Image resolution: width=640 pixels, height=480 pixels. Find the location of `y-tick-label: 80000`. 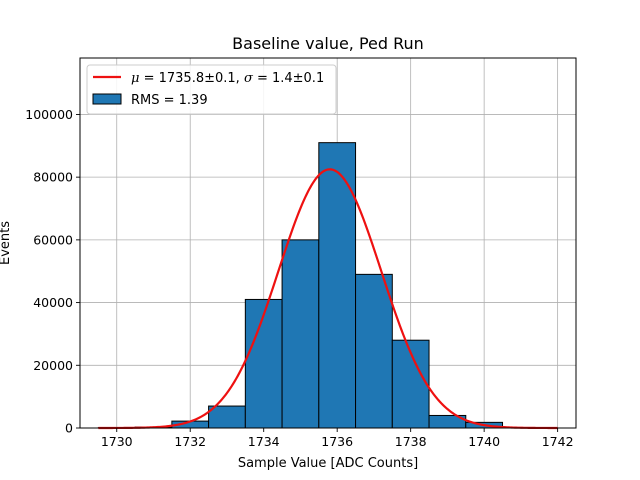

y-tick-label: 80000 is located at coordinates (53, 177).